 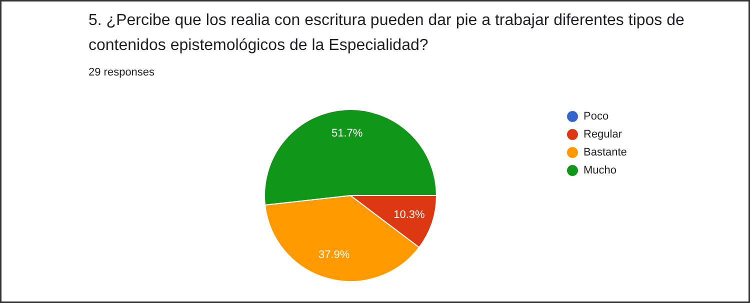 I want to click on text: 29 responses, so click(x=122, y=72).